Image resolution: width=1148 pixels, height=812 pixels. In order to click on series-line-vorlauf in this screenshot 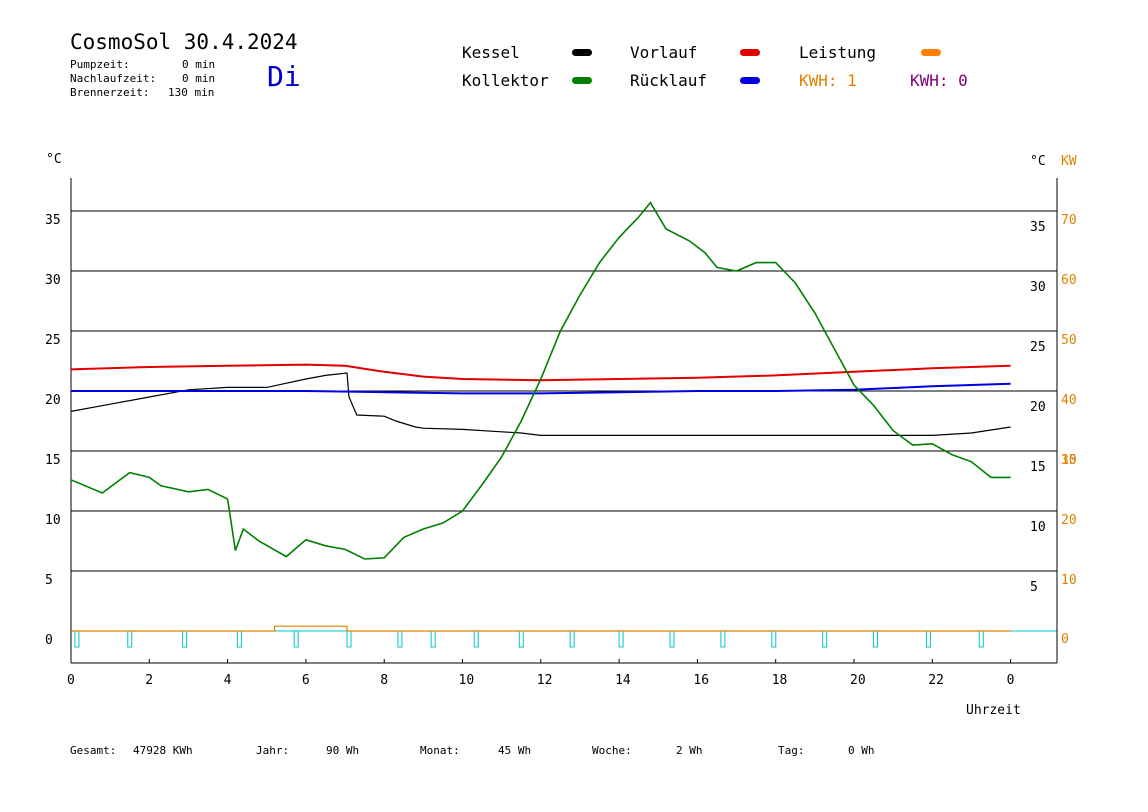, I will do `click(540, 372)`.